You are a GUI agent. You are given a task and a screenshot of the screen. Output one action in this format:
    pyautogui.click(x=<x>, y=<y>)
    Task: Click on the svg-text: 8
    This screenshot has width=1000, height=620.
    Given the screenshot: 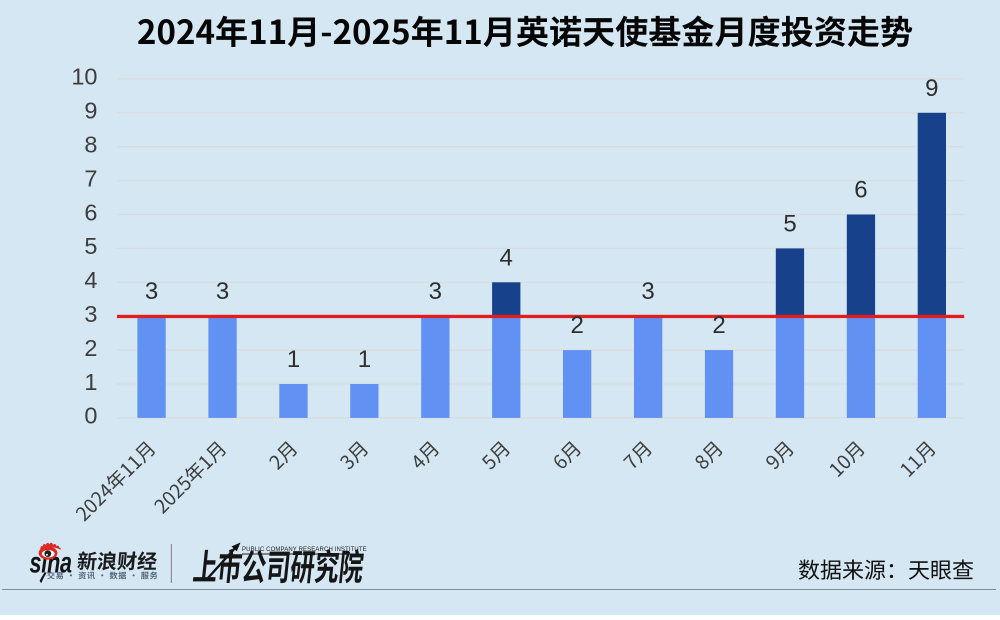 What is the action you would take?
    pyautogui.click(x=90, y=145)
    